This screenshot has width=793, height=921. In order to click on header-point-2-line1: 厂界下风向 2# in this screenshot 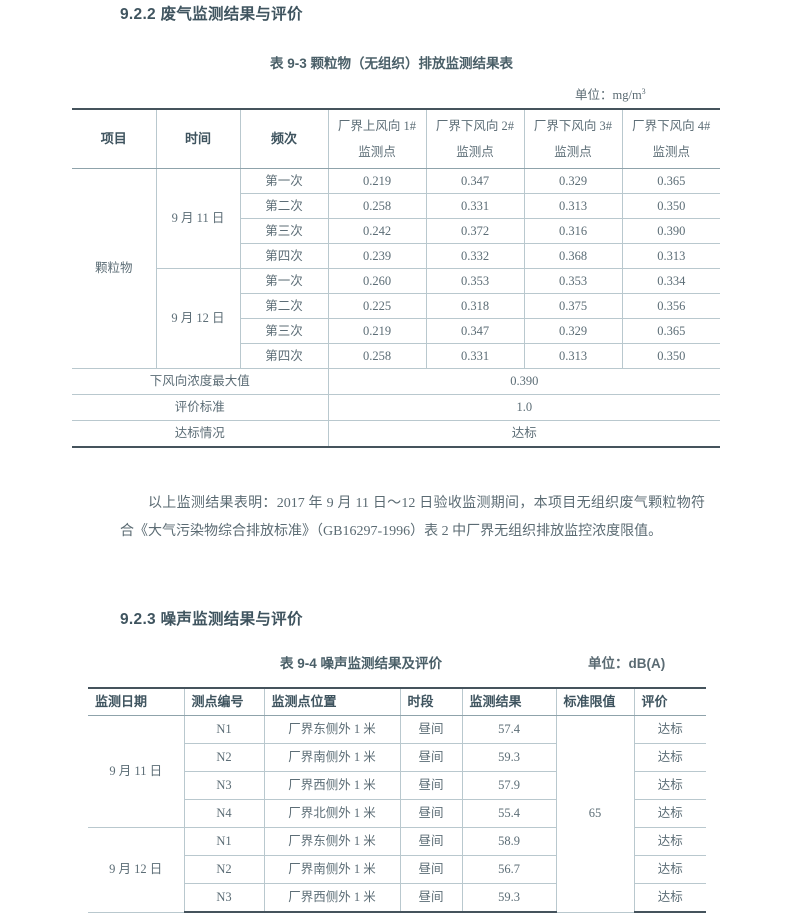, I will do `click(475, 125)`.